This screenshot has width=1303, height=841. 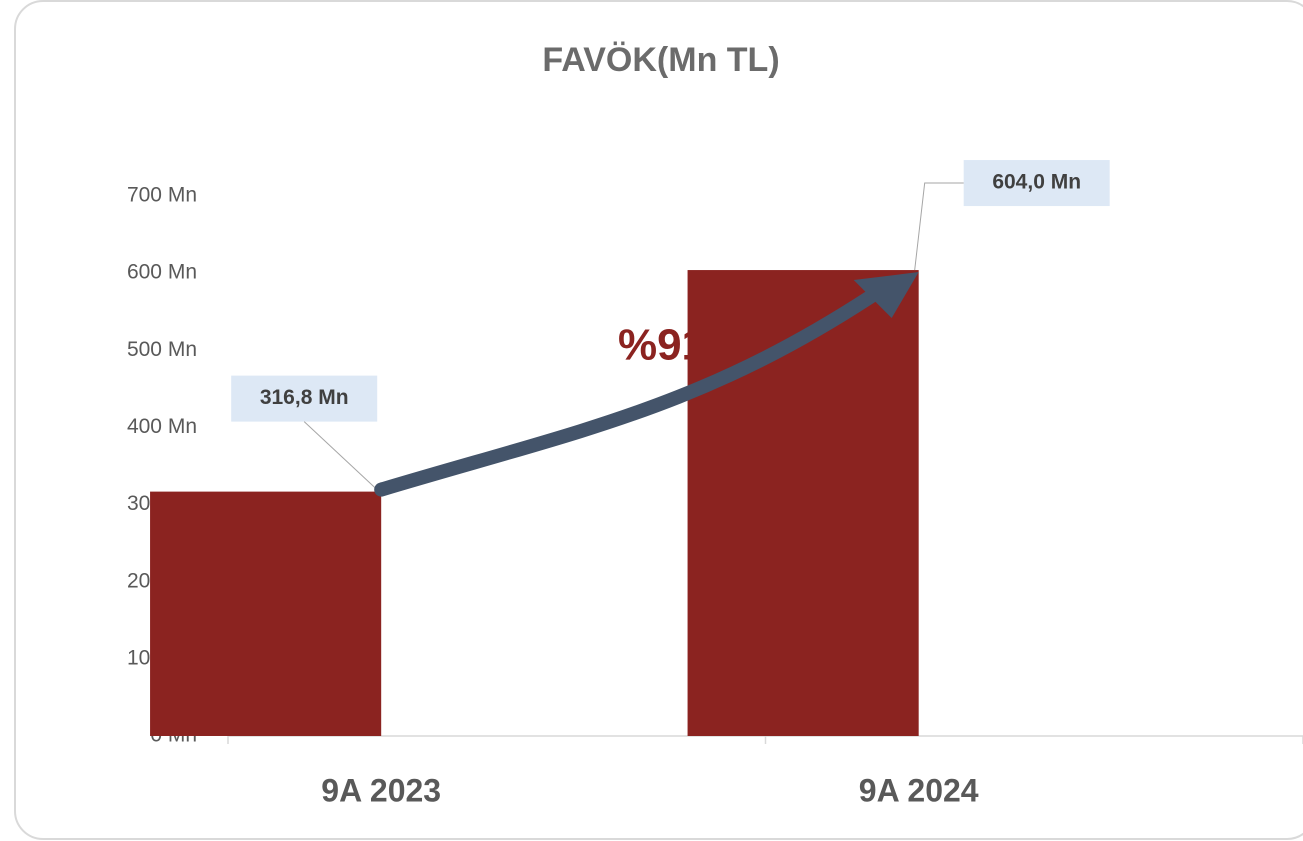 I want to click on y-tick-label: 500 Mn, so click(x=162, y=349).